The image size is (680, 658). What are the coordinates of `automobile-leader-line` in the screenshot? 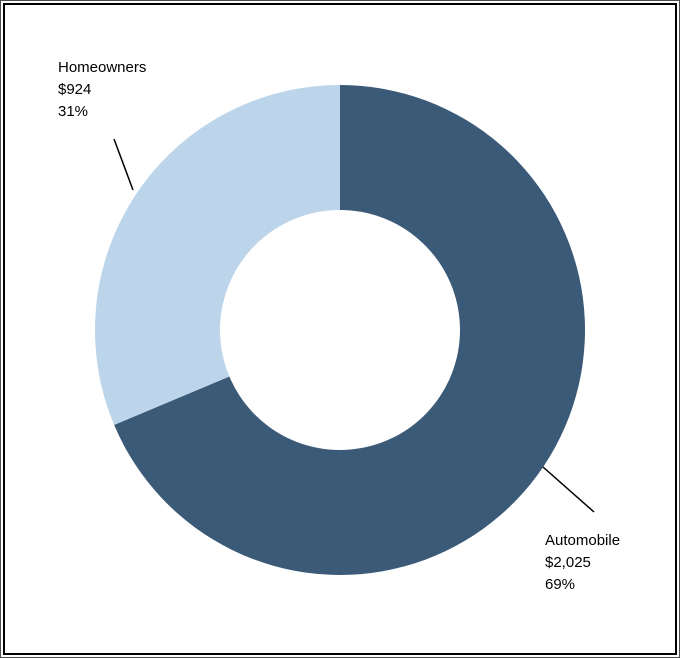 It's located at (568, 489).